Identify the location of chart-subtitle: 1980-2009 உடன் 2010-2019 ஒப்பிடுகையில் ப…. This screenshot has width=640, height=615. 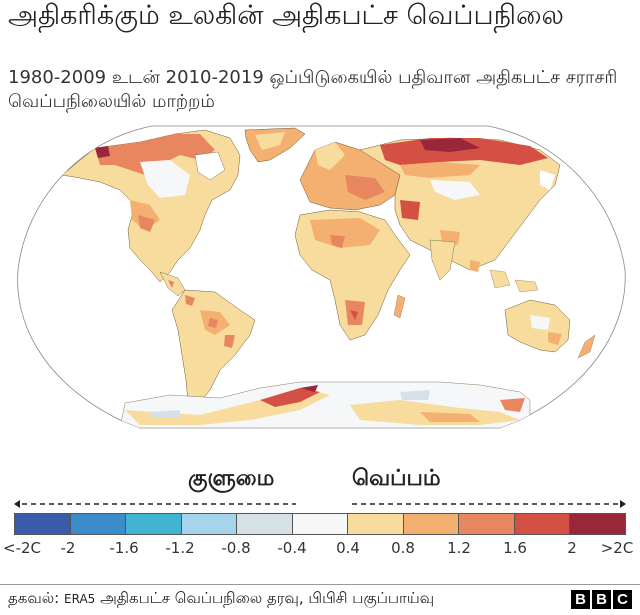
(313, 89).